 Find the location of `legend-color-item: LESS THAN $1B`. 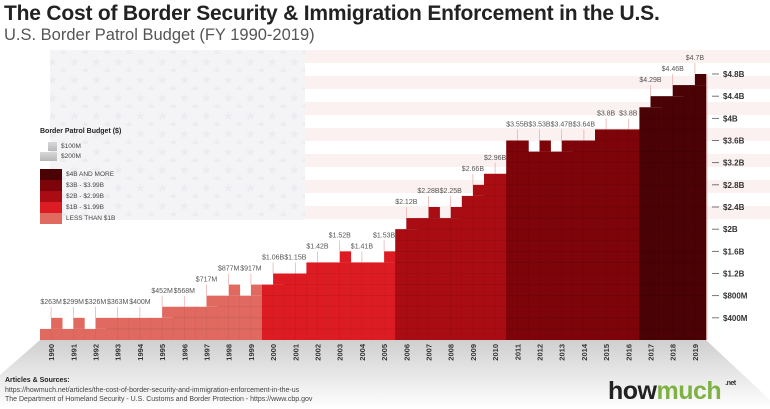

legend-color-item: LESS THAN $1B is located at coordinates (80, 218).